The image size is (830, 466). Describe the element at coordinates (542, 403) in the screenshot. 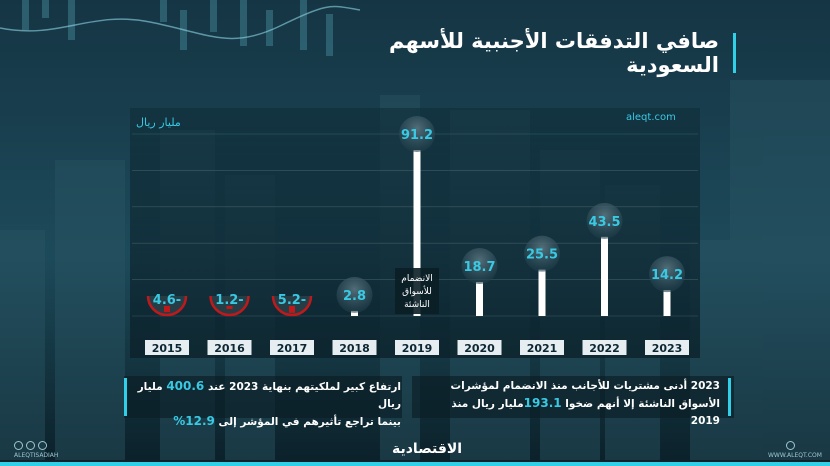

I see `note-right-highlight: 193.1` at that location.